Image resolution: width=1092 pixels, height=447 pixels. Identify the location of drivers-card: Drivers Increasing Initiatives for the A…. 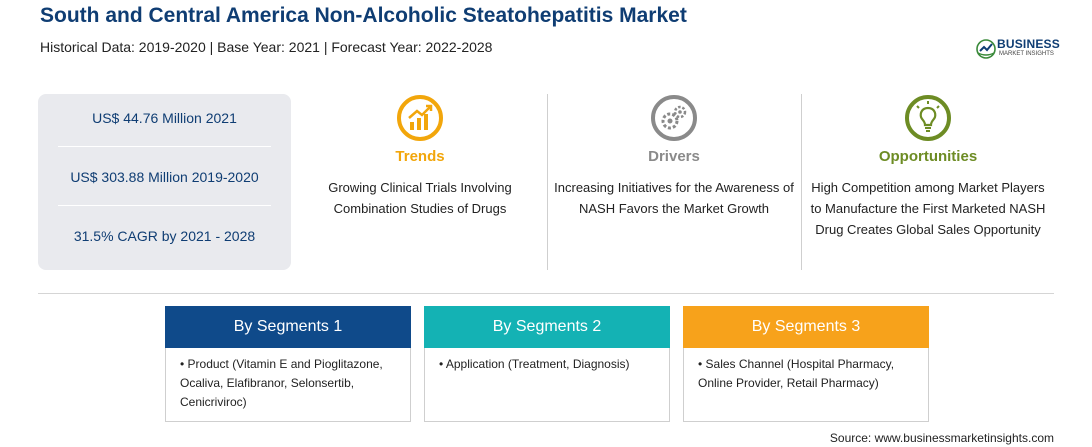
(674, 184).